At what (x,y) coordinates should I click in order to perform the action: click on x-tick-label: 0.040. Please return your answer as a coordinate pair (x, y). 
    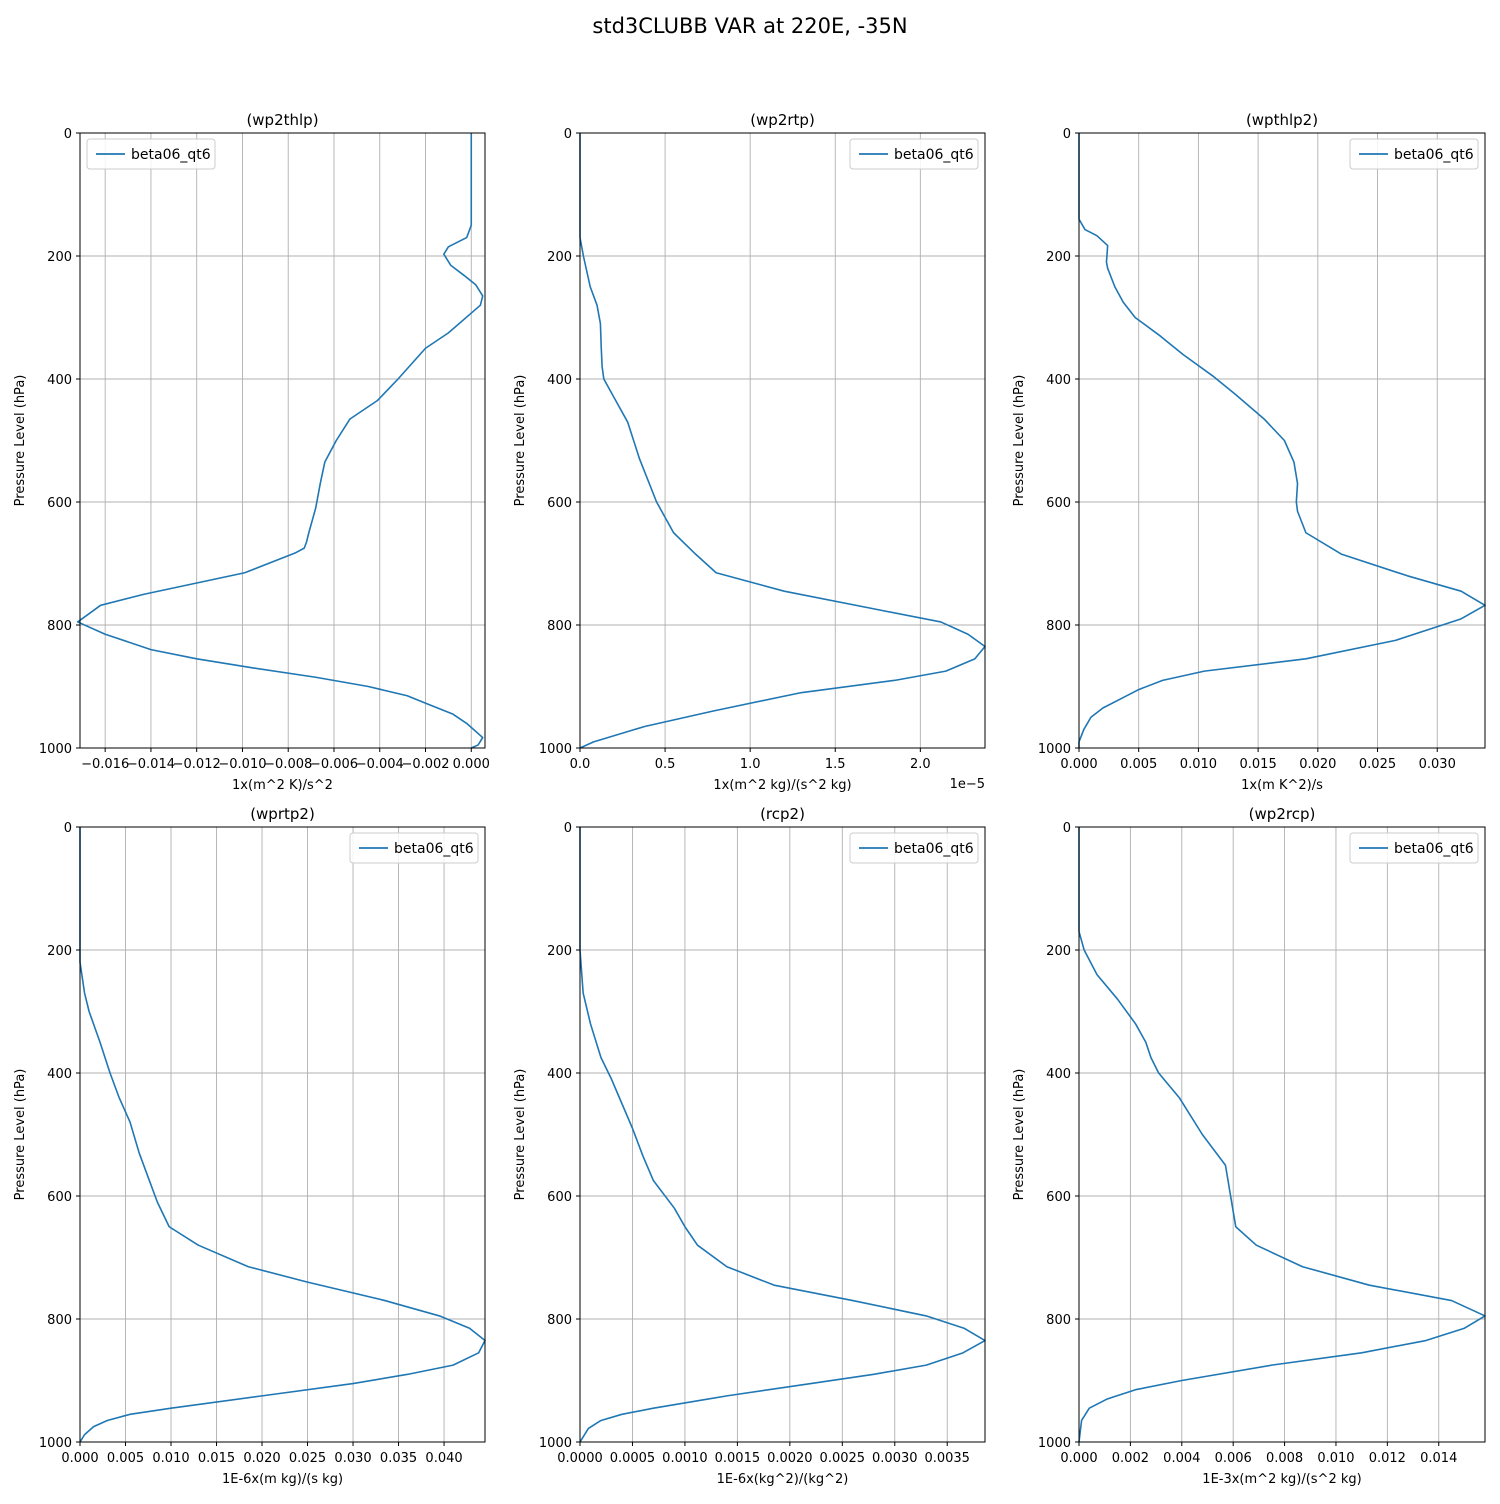
    Looking at the image, I should click on (443, 1458).